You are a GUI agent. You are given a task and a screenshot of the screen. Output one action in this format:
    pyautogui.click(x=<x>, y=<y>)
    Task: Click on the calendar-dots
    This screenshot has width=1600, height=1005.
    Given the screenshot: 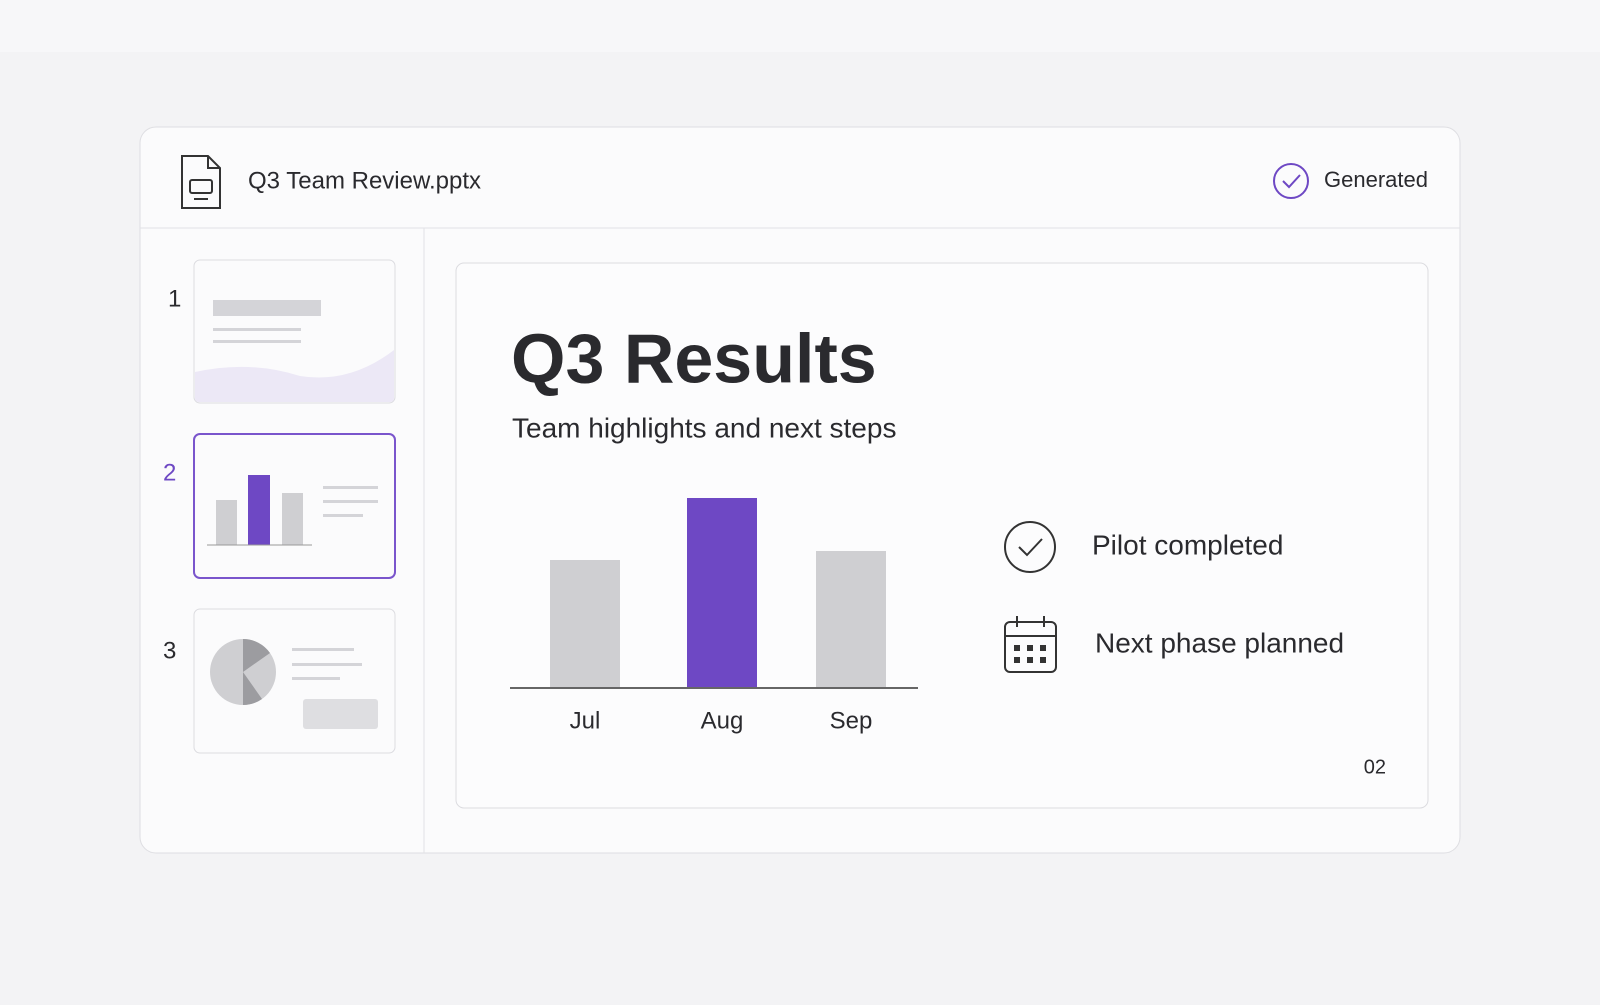 What is the action you would take?
    pyautogui.click(x=1030, y=654)
    